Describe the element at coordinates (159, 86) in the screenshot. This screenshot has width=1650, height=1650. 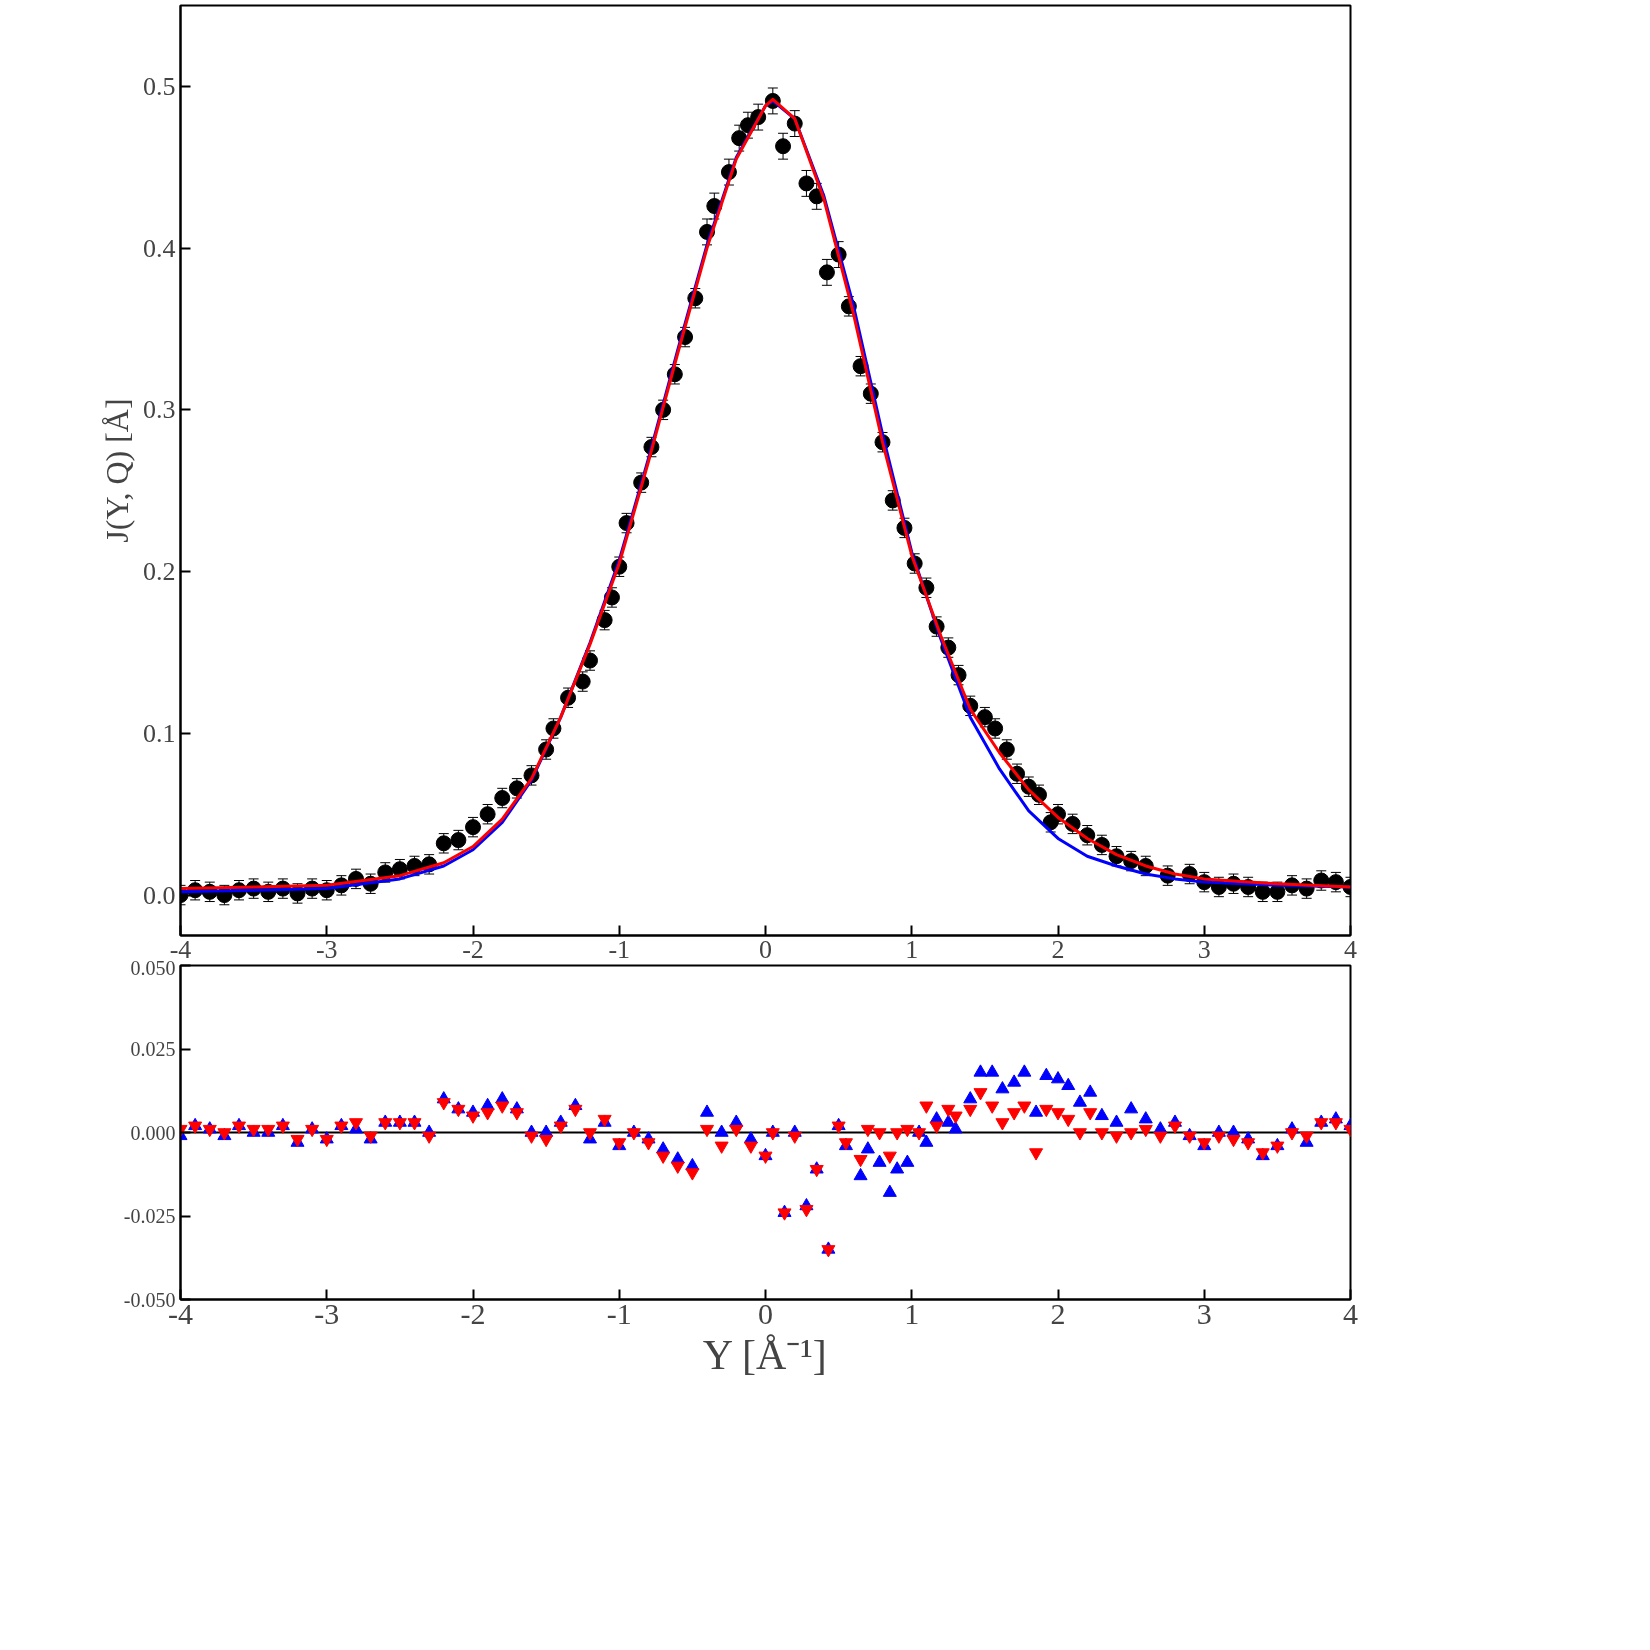
I see `y-tick-label: 0.5` at that location.